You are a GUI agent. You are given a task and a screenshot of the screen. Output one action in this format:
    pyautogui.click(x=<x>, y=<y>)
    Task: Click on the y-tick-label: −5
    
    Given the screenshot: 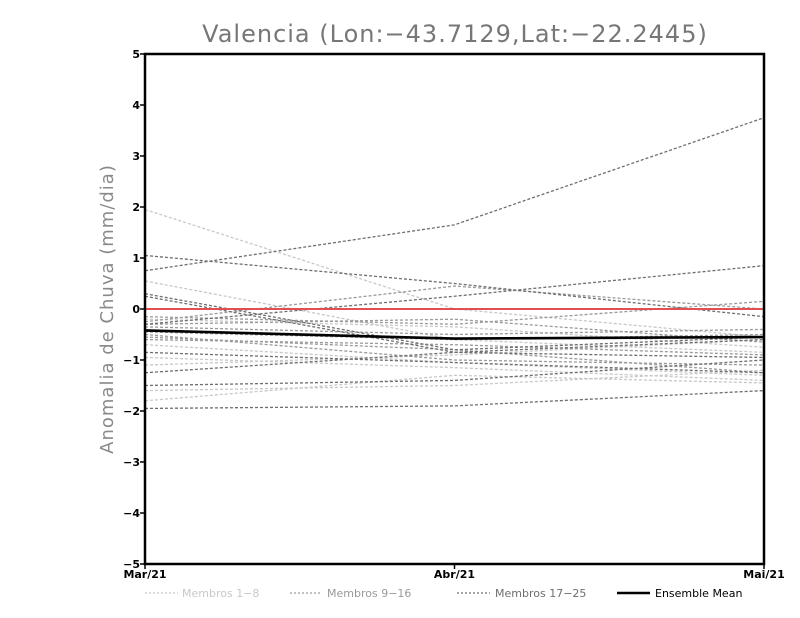 What is the action you would take?
    pyautogui.click(x=131, y=564)
    